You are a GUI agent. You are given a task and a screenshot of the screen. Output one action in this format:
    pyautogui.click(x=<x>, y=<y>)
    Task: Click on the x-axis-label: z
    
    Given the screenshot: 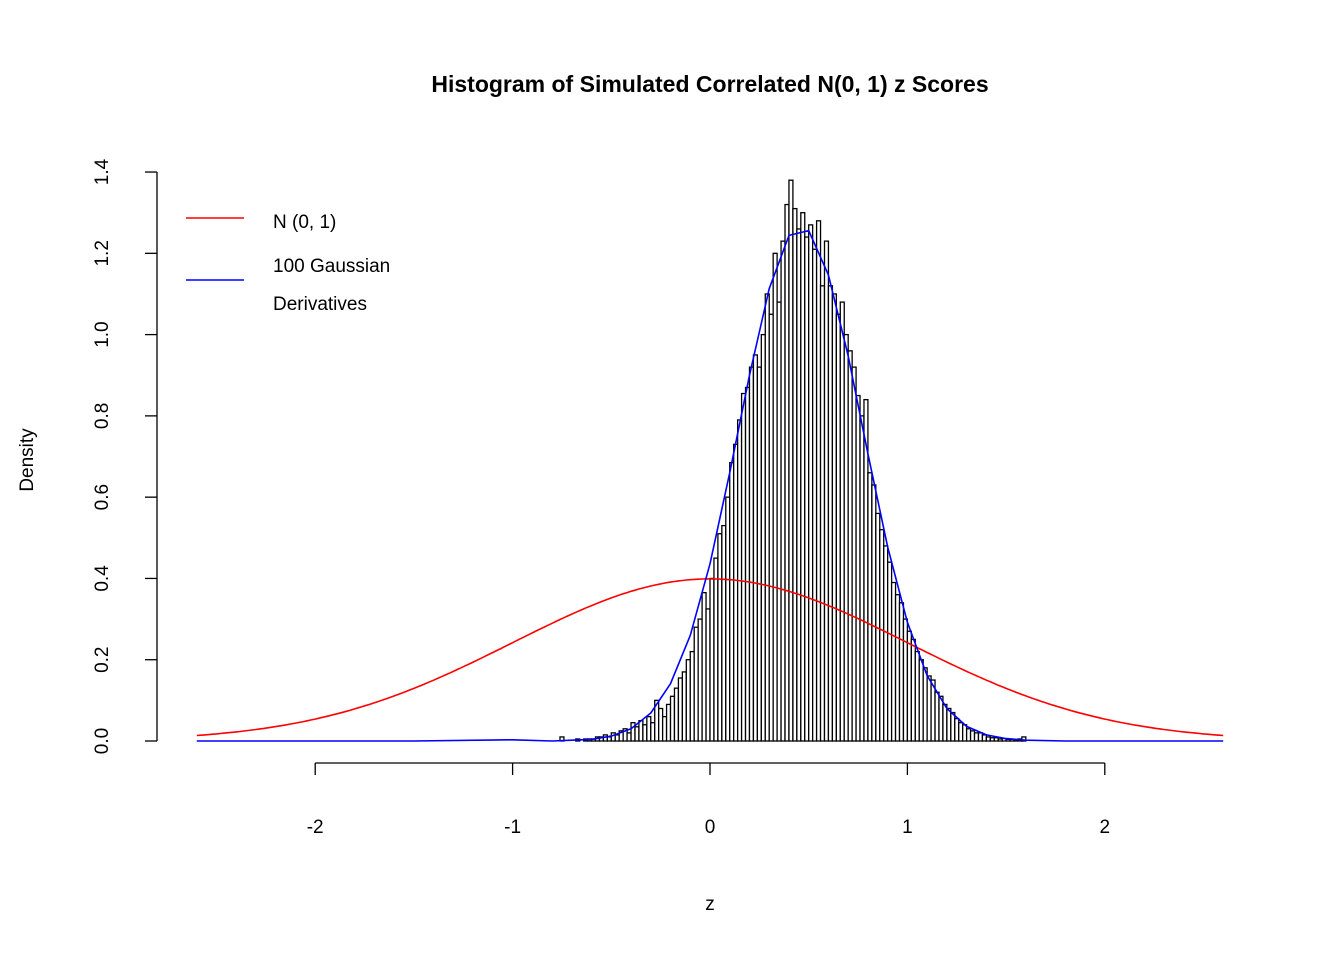 What is the action you would take?
    pyautogui.click(x=710, y=904)
    